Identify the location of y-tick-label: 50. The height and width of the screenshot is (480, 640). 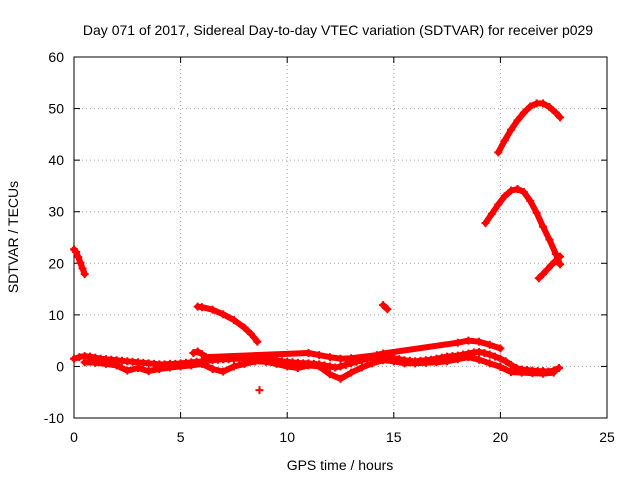
(56, 109).